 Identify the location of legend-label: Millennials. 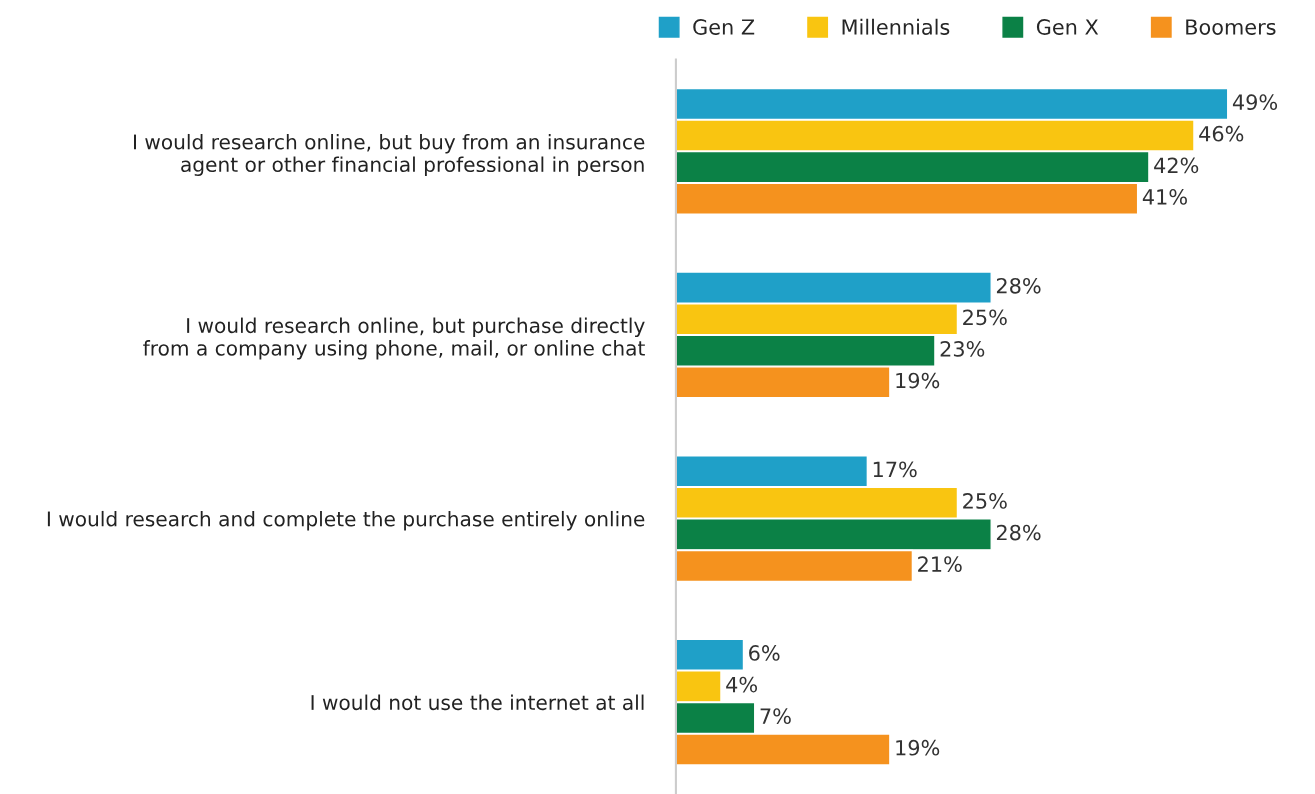
(896, 26).